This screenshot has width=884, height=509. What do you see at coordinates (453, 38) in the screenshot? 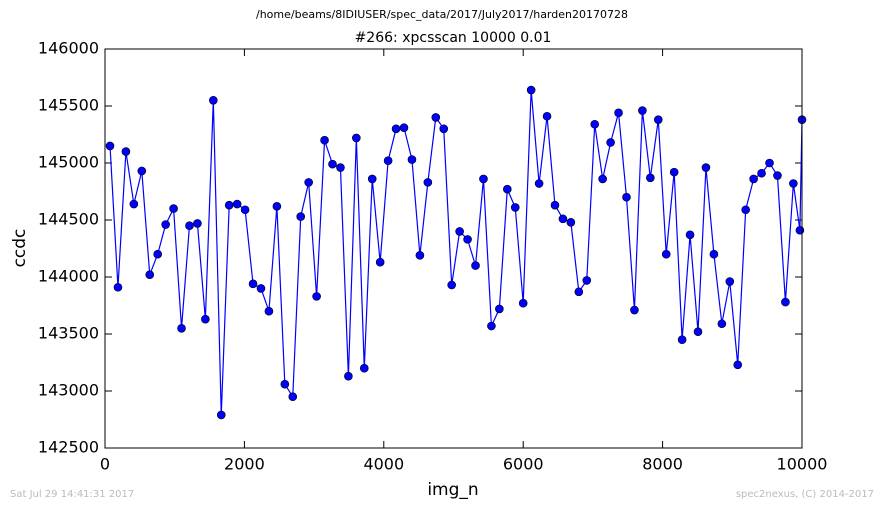
I see `chart-subtitle: #266: xpcsscan 10000 0.01` at bounding box center [453, 38].